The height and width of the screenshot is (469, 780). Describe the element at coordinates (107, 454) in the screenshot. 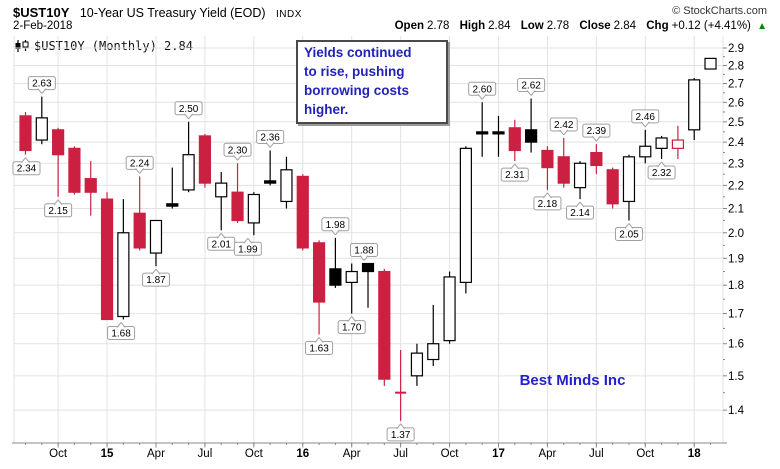

I see `x-axis-label: 15` at that location.